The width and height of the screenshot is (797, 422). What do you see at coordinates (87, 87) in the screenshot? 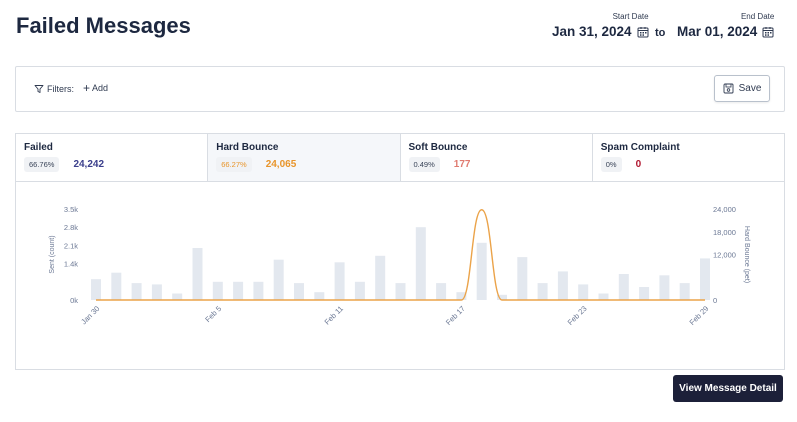
I see `plus-icon: +` at bounding box center [87, 87].